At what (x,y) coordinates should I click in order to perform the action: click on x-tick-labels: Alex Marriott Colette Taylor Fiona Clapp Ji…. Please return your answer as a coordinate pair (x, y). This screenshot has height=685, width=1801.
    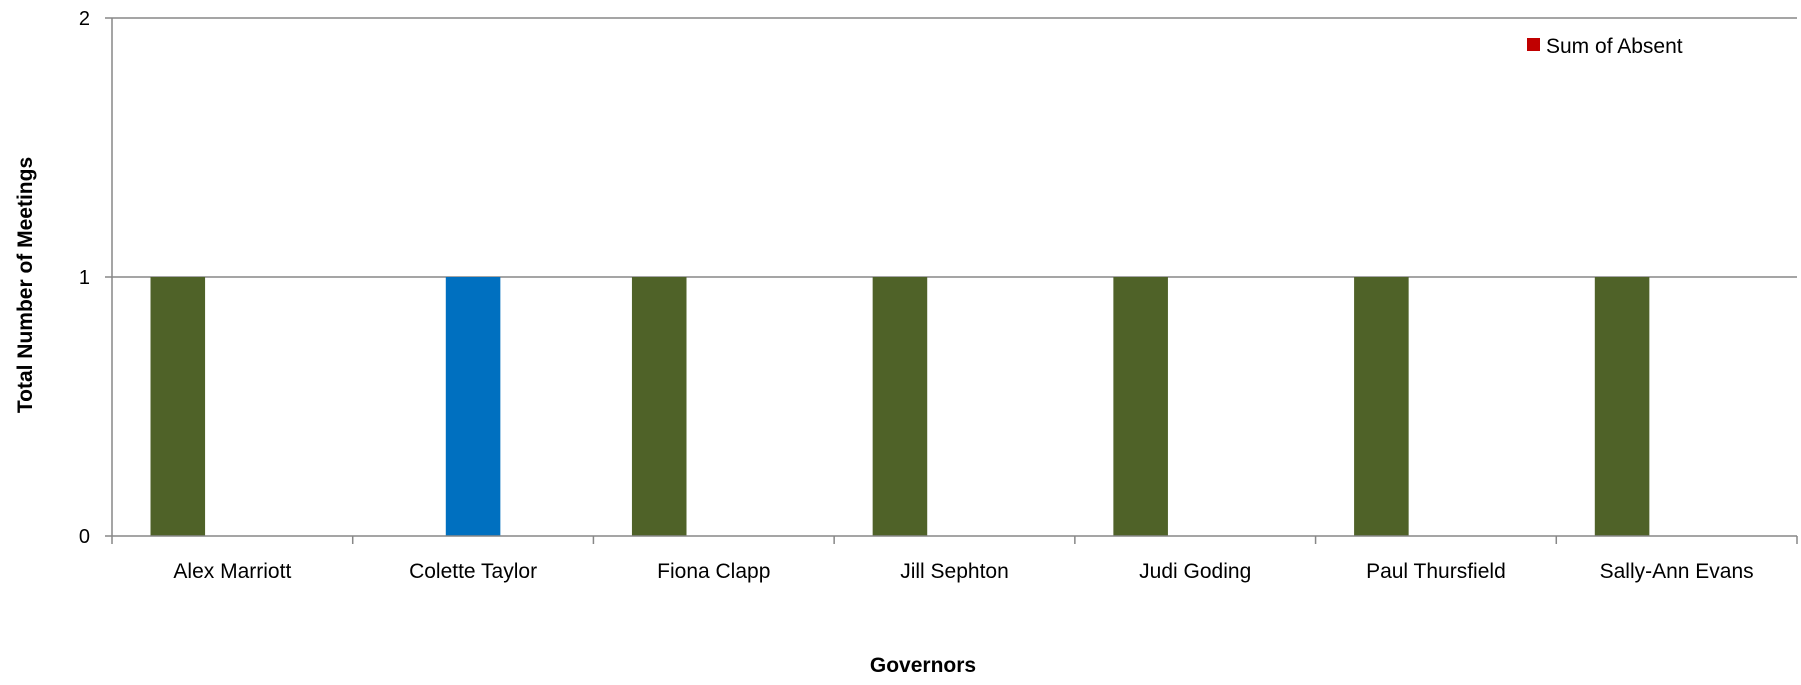
    Looking at the image, I should click on (963, 571).